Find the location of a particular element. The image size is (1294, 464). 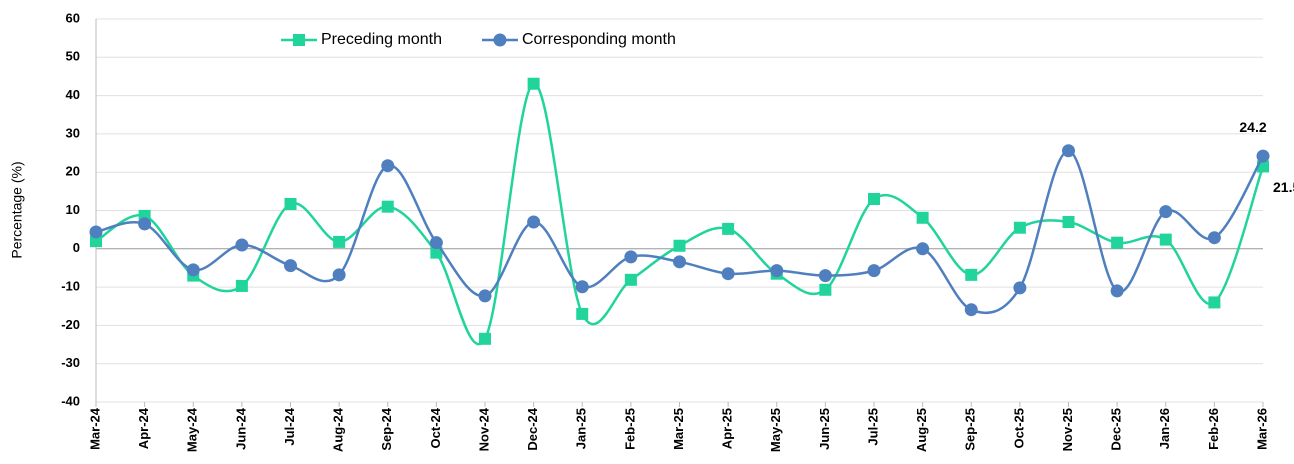

x-tick-label: Dec-25 is located at coordinates (1116, 429).